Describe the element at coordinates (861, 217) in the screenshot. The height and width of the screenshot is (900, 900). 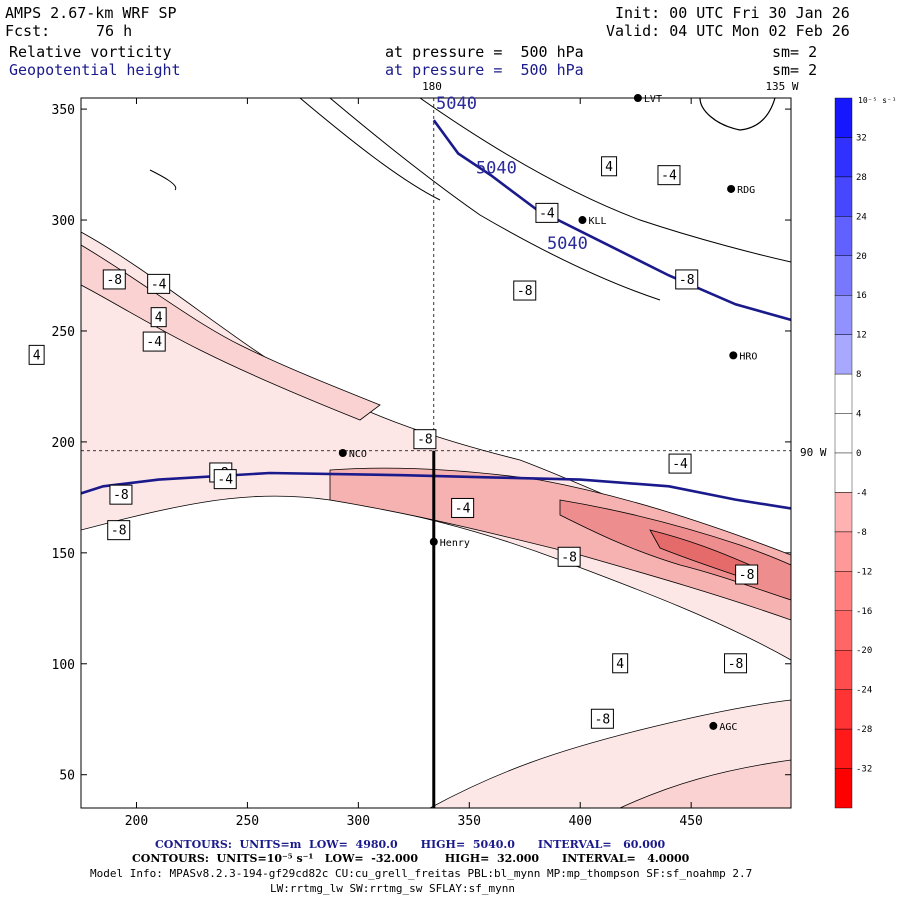
I see `colorbar-tick-label: 24` at that location.